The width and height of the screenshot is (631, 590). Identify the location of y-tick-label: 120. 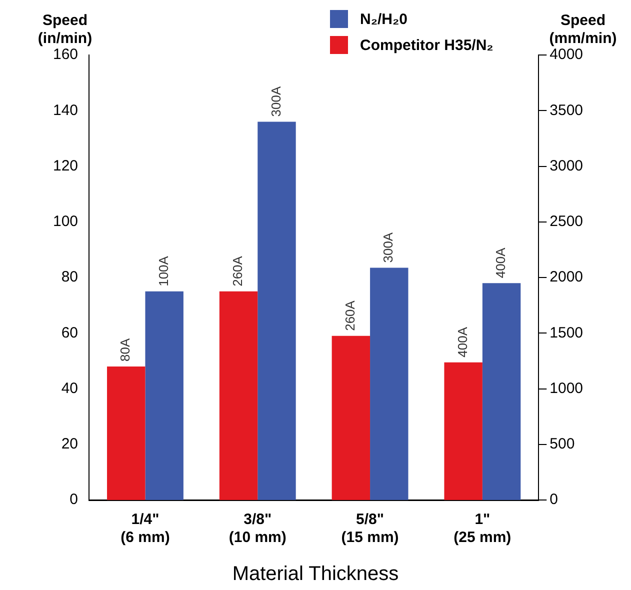
(65, 165).